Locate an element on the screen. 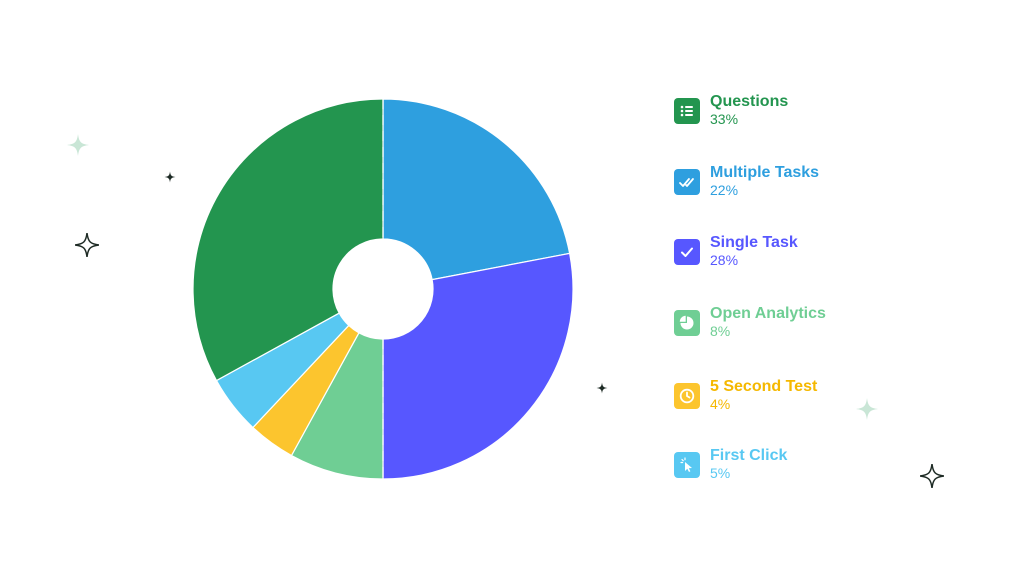  legend-label: 5 Second Test is located at coordinates (764, 386).